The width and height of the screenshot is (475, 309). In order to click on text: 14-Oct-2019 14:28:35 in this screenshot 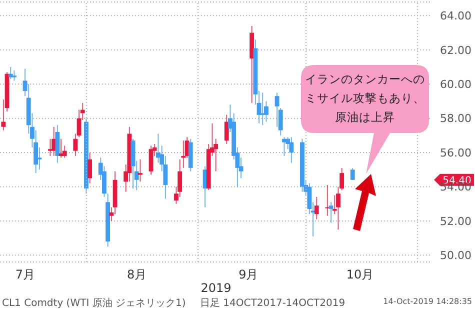, I will do `click(427, 301)`.